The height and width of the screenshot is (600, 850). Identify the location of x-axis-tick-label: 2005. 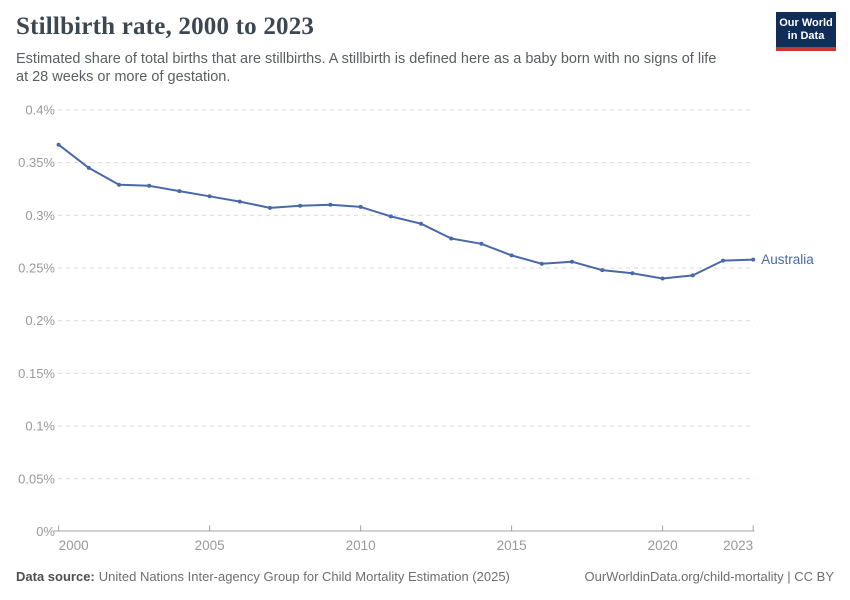
(210, 545).